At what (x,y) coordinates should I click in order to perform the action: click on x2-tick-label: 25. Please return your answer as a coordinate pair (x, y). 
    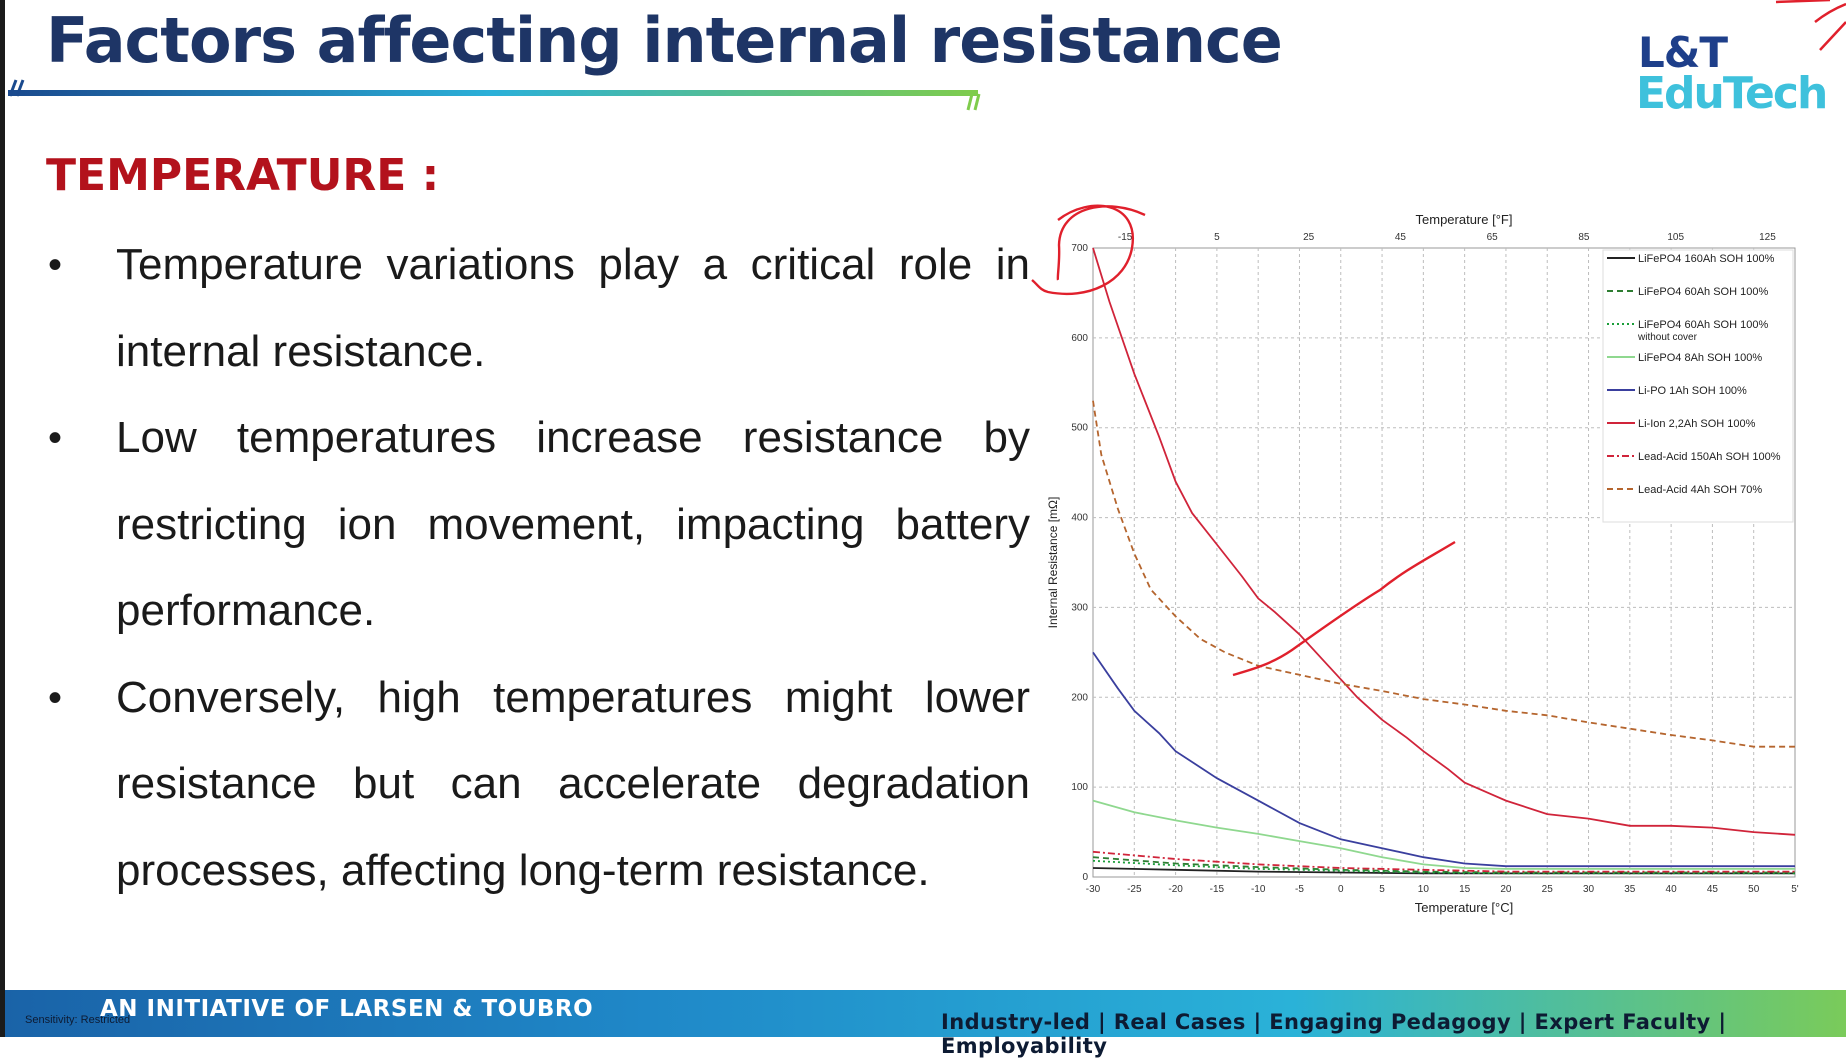
    Looking at the image, I should click on (1309, 237).